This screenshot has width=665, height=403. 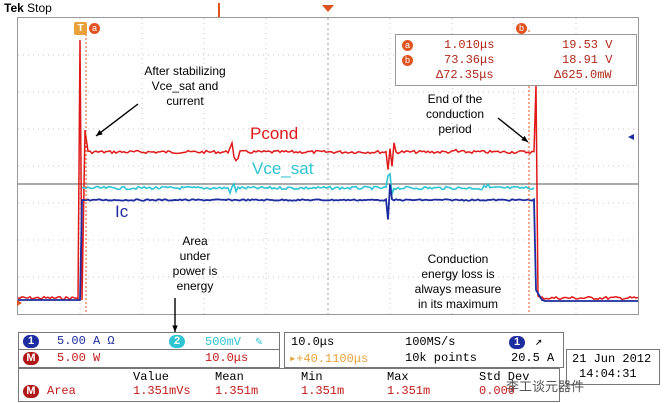 I want to click on channel-panel: 1 5.00 A Ω 2 500mV ✎, so click(x=149, y=341).